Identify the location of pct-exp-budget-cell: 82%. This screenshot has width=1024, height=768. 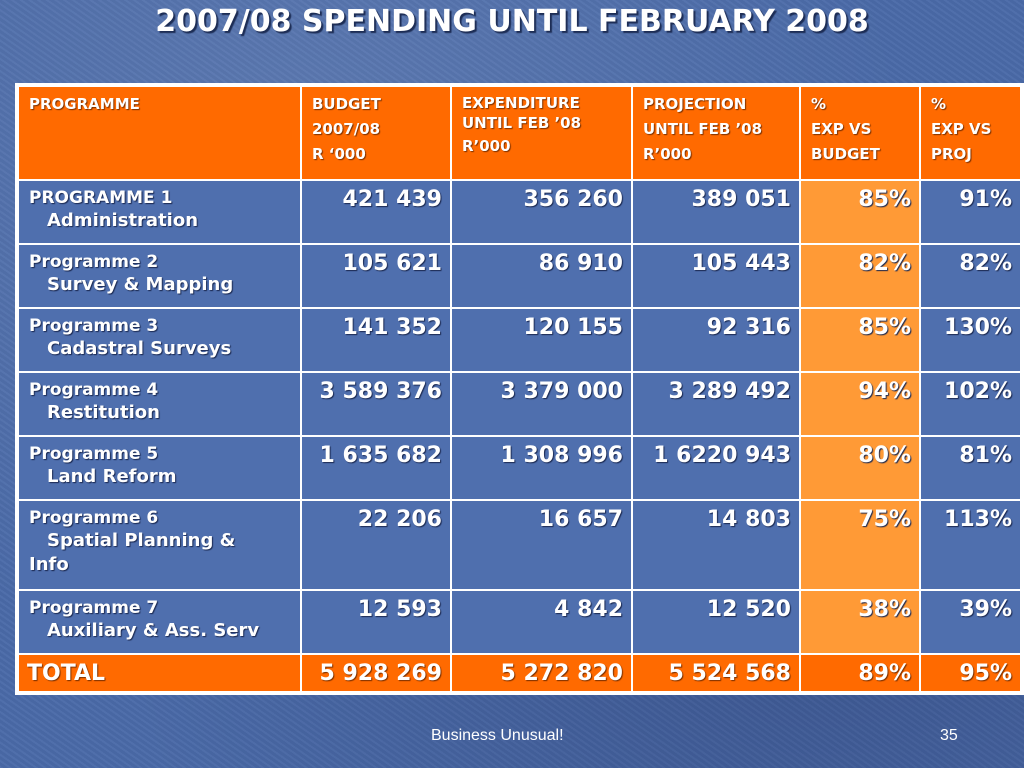
(860, 276).